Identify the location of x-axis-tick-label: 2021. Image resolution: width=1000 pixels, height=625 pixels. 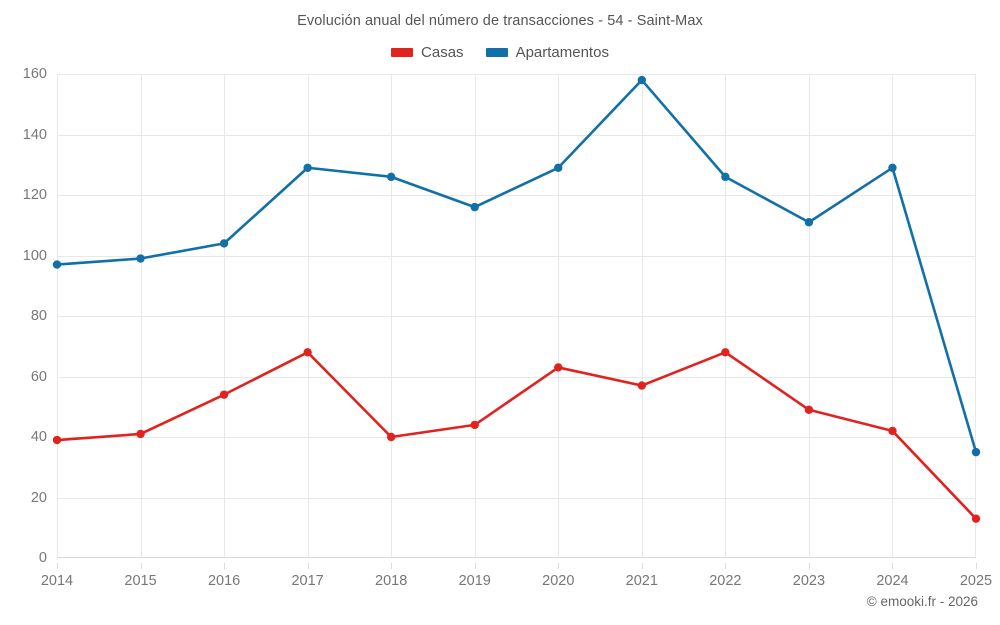
(641, 581).